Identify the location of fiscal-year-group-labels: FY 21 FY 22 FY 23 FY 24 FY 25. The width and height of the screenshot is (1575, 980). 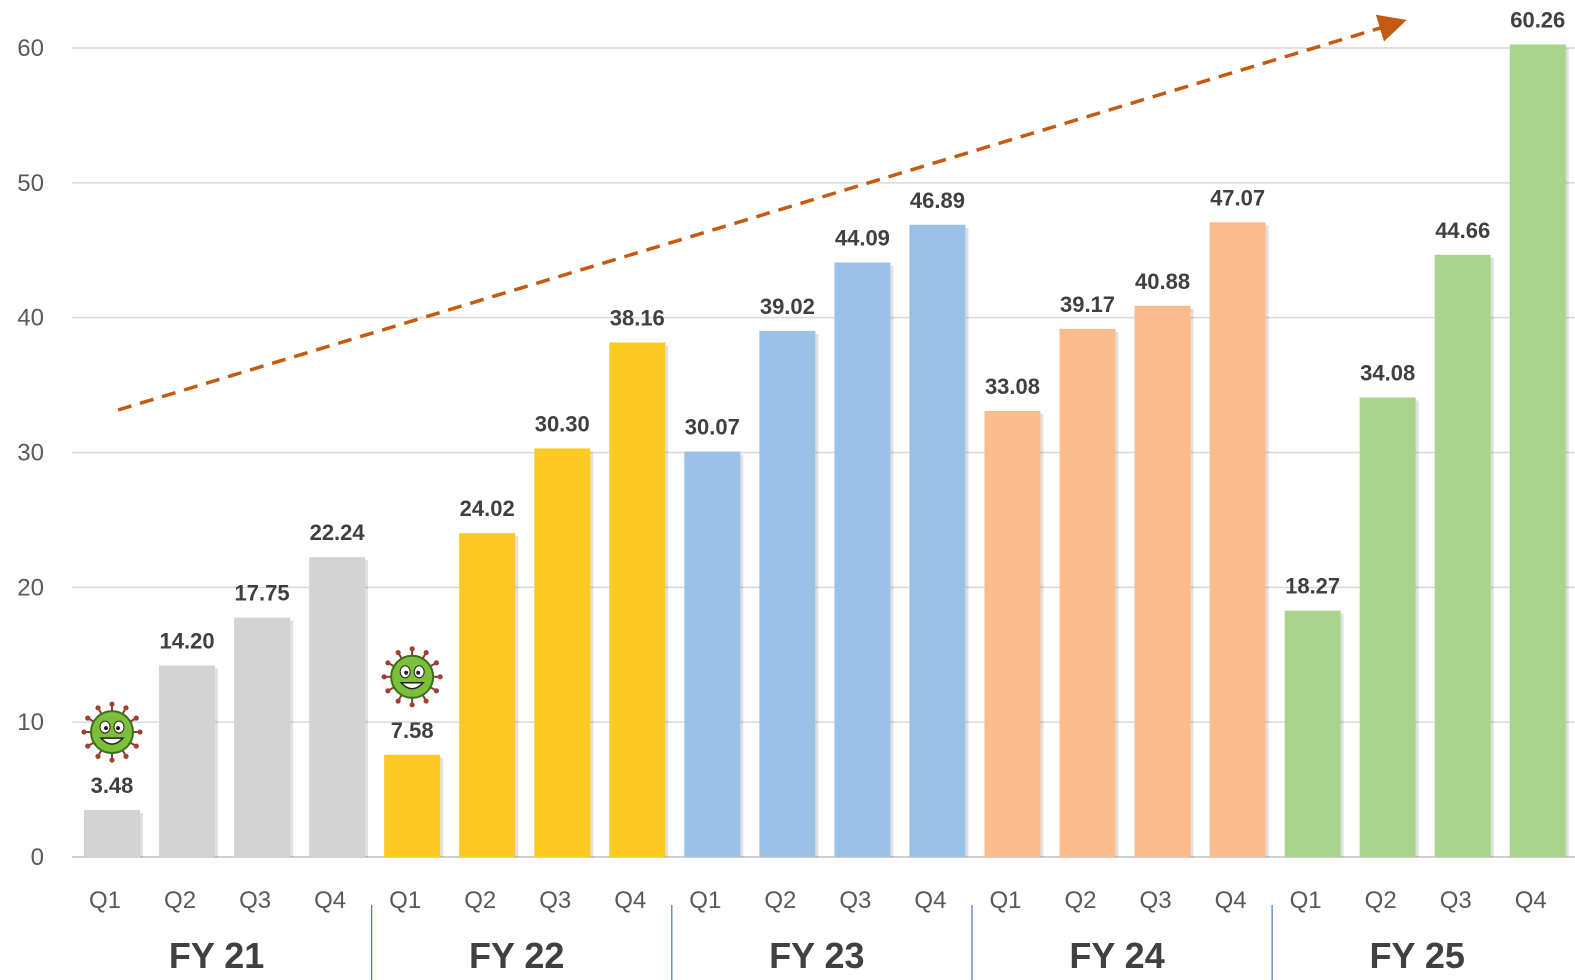
(817, 942).